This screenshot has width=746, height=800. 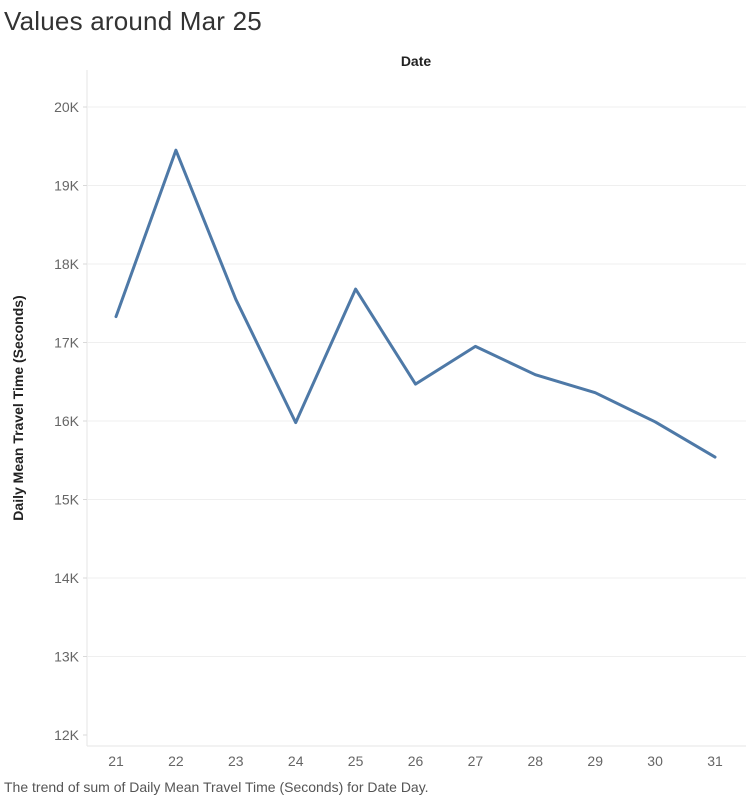 What do you see at coordinates (655, 761) in the screenshot?
I see `x-tick-label: 30` at bounding box center [655, 761].